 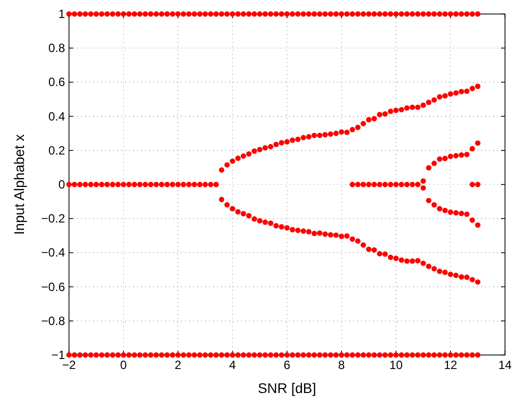 I want to click on x-tick-label: 2, so click(x=178, y=365).